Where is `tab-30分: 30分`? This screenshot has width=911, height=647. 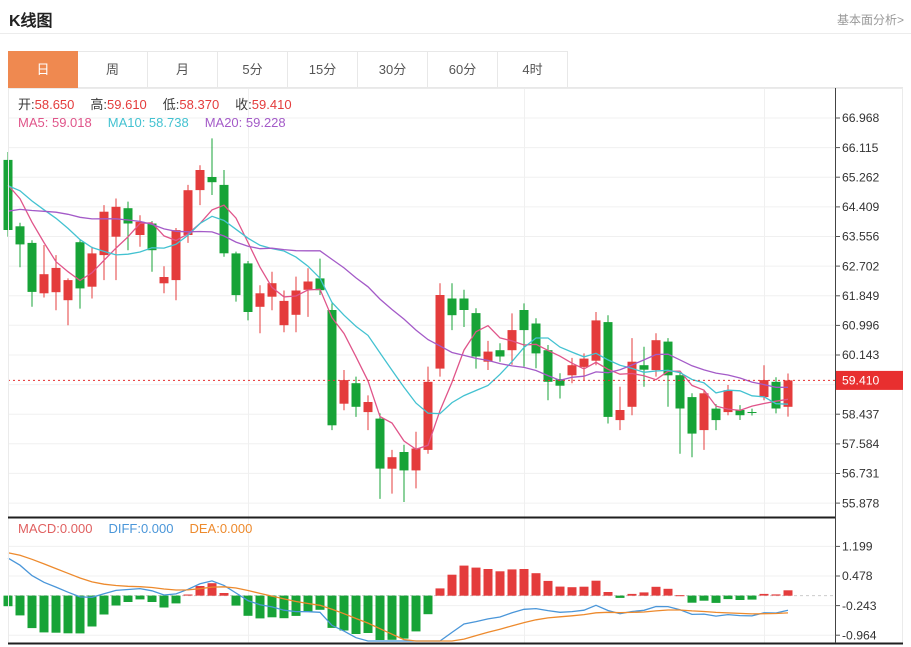
tab-30分: 30分 is located at coordinates (393, 69).